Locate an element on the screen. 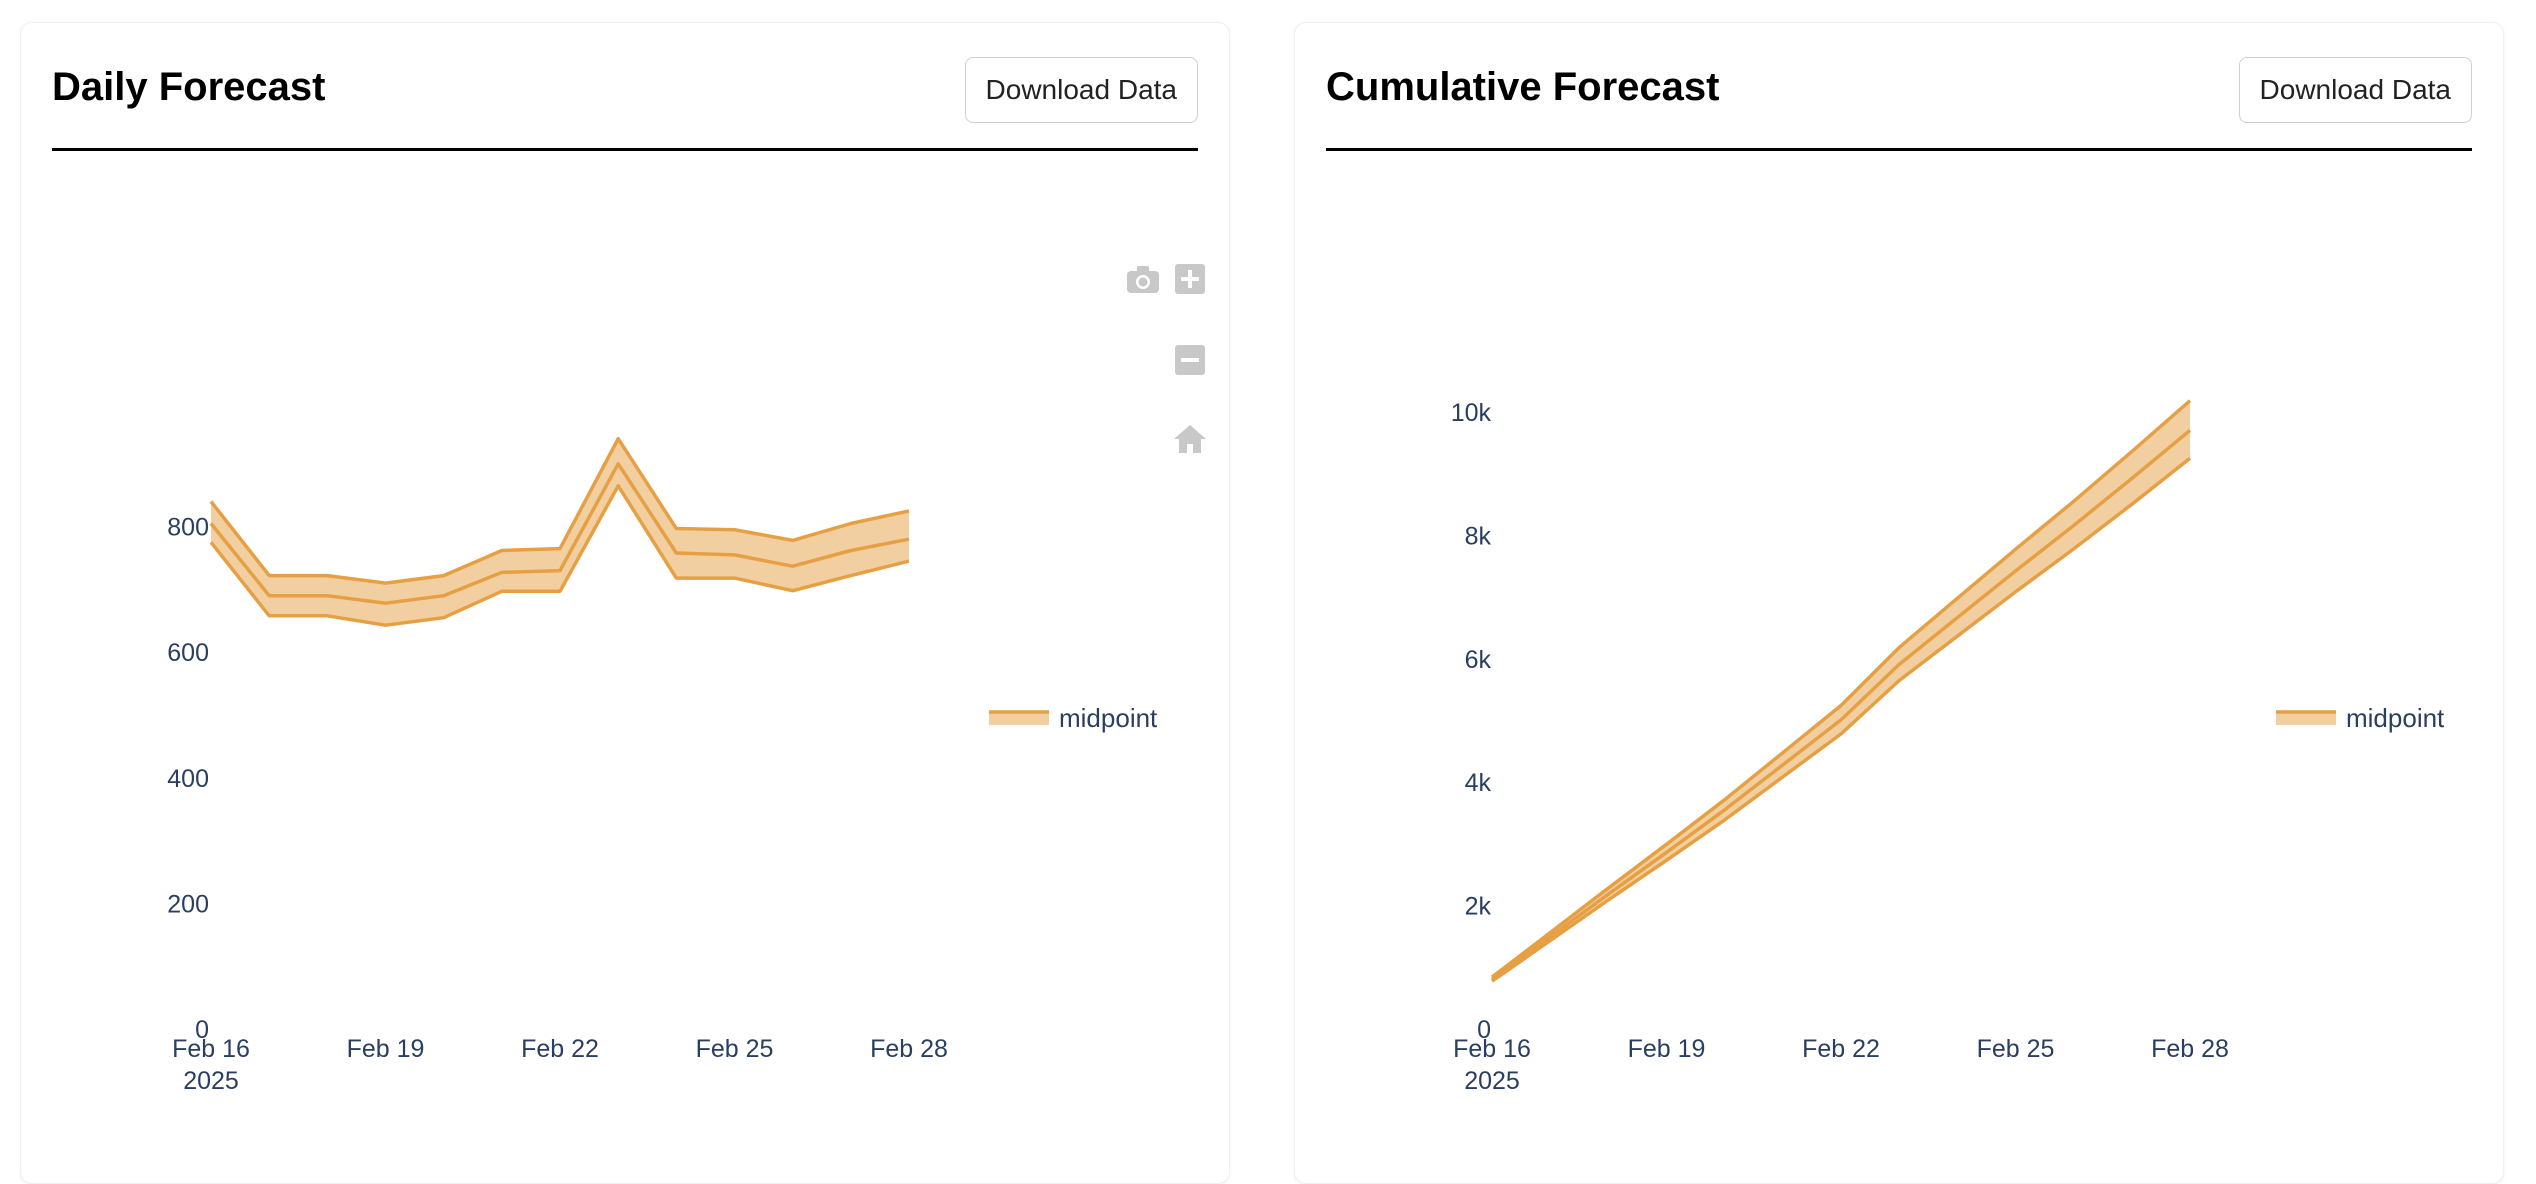  y-tick-label: 2k is located at coordinates (1478, 907).